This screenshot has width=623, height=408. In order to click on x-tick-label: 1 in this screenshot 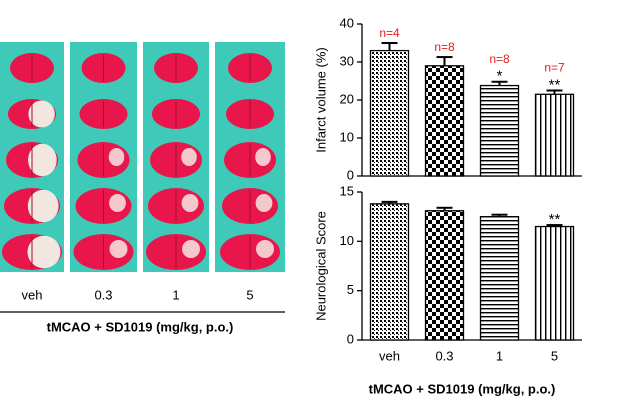, I will do `click(499, 355)`.